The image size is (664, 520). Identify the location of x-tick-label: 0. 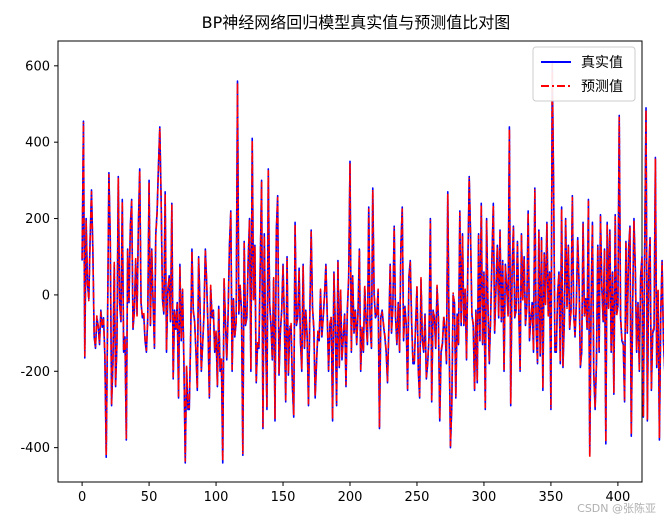
(82, 497).